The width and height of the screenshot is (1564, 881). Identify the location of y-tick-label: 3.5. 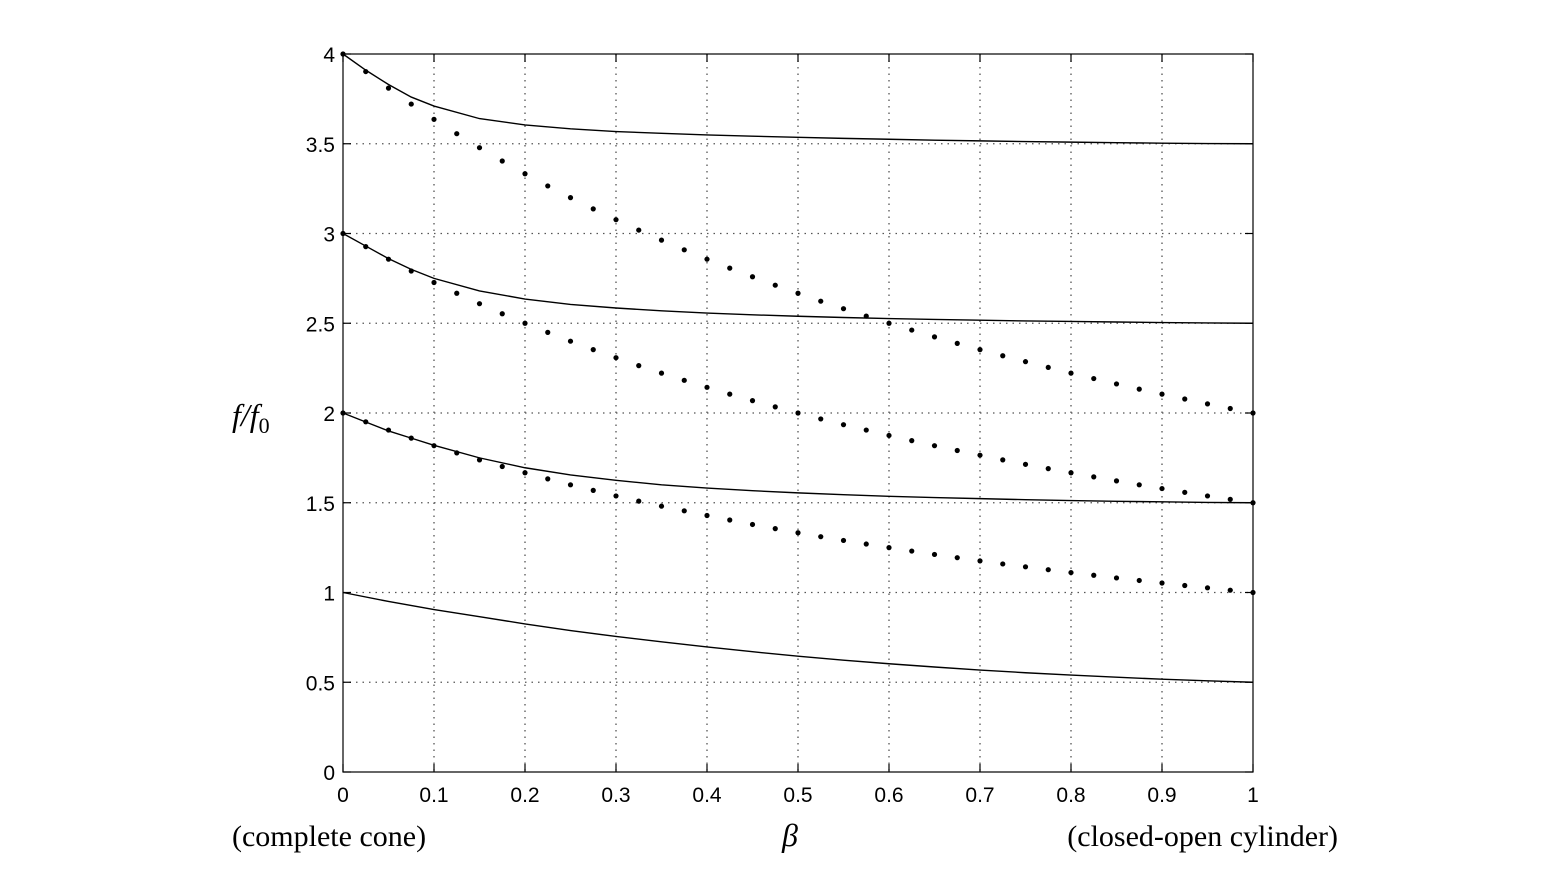
(320, 145).